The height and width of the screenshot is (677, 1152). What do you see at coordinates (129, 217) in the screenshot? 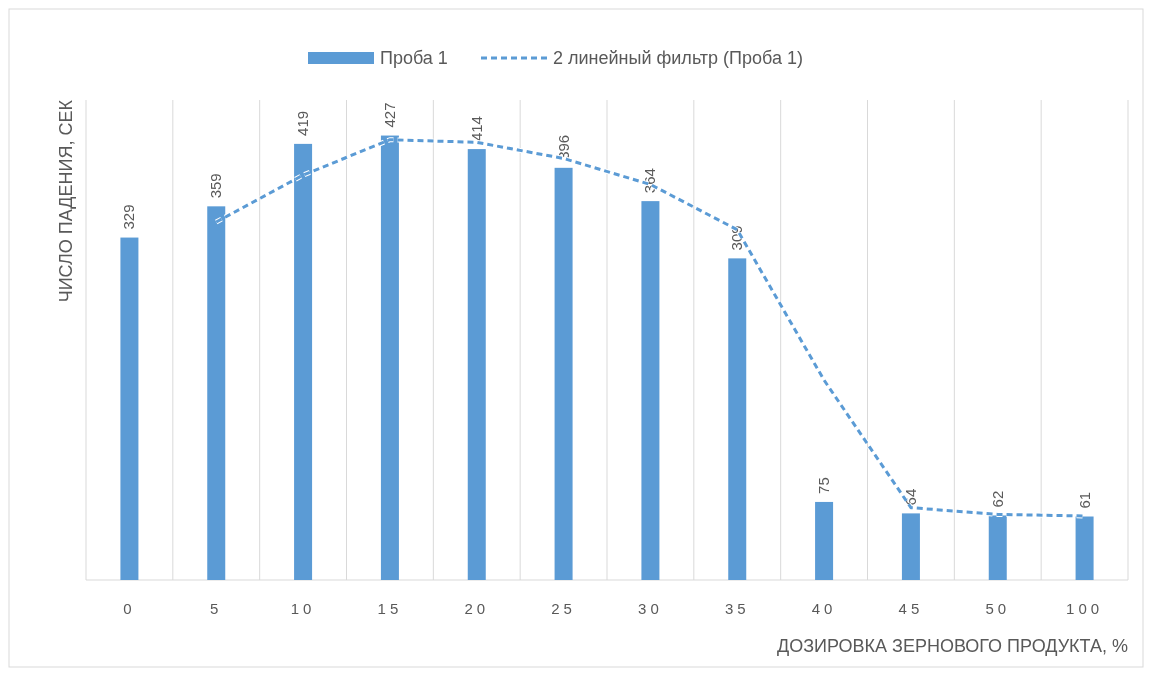
I see `data-label: 329` at bounding box center [129, 217].